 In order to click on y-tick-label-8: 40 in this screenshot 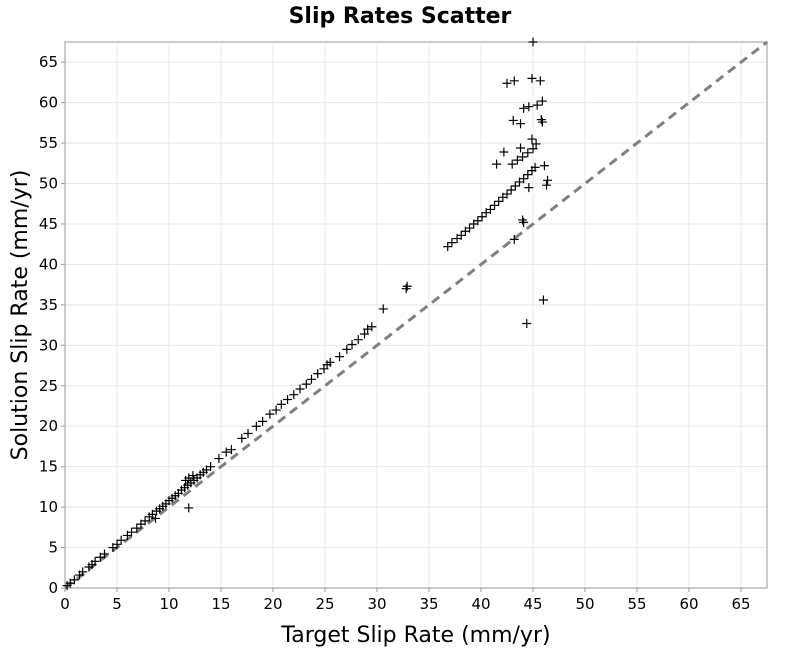, I will do `click(48, 264)`.